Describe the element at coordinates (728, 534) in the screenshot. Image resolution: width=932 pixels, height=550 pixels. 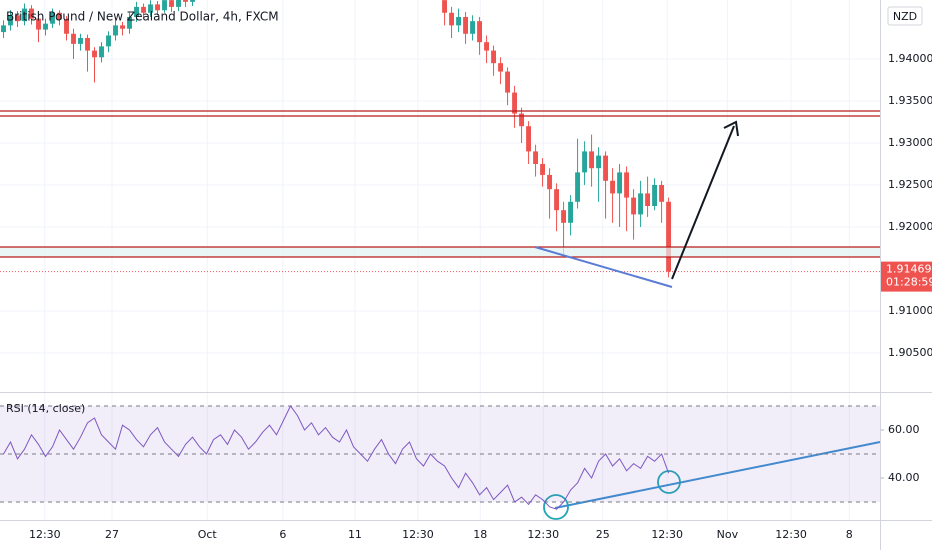
I see `x-tick-label: Nov` at that location.